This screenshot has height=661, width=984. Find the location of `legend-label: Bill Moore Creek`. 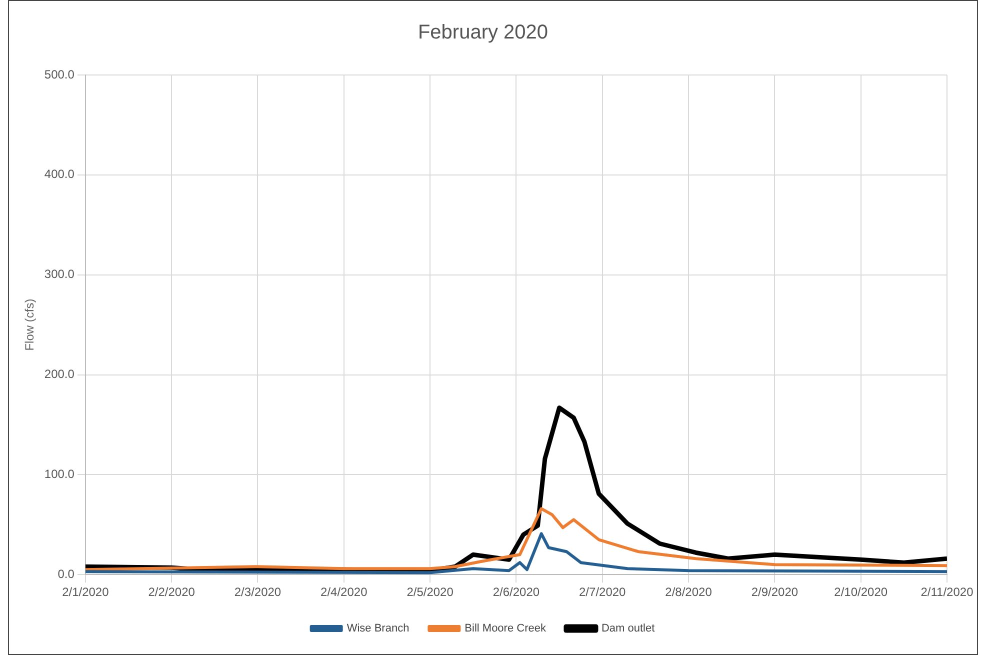

legend-label: Bill Moore Creek is located at coordinates (505, 628).